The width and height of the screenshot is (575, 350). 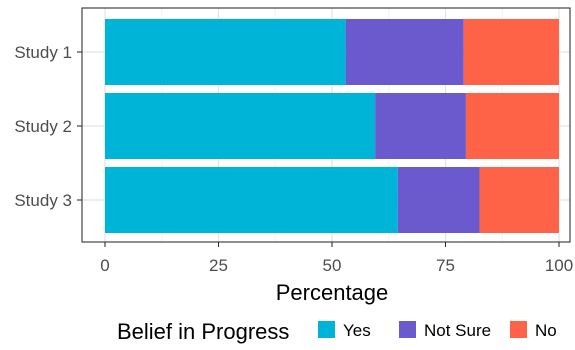 What do you see at coordinates (43, 126) in the screenshot?
I see `y-tick-label: Study 2` at bounding box center [43, 126].